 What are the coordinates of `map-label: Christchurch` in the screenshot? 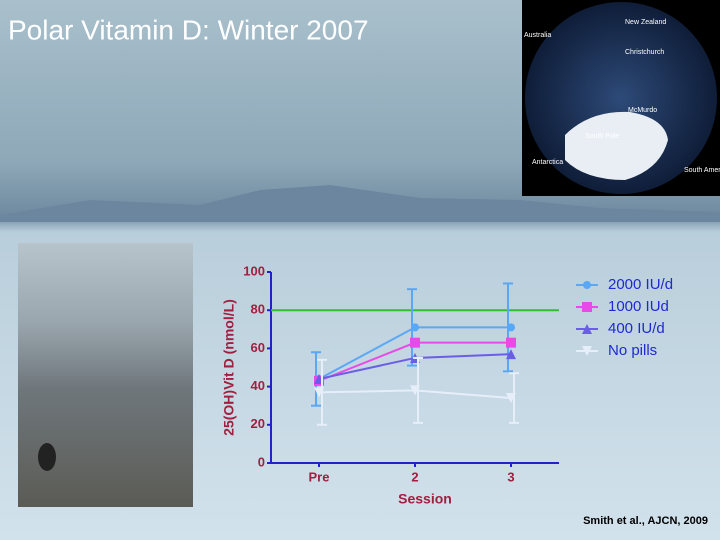 It's located at (644, 52).